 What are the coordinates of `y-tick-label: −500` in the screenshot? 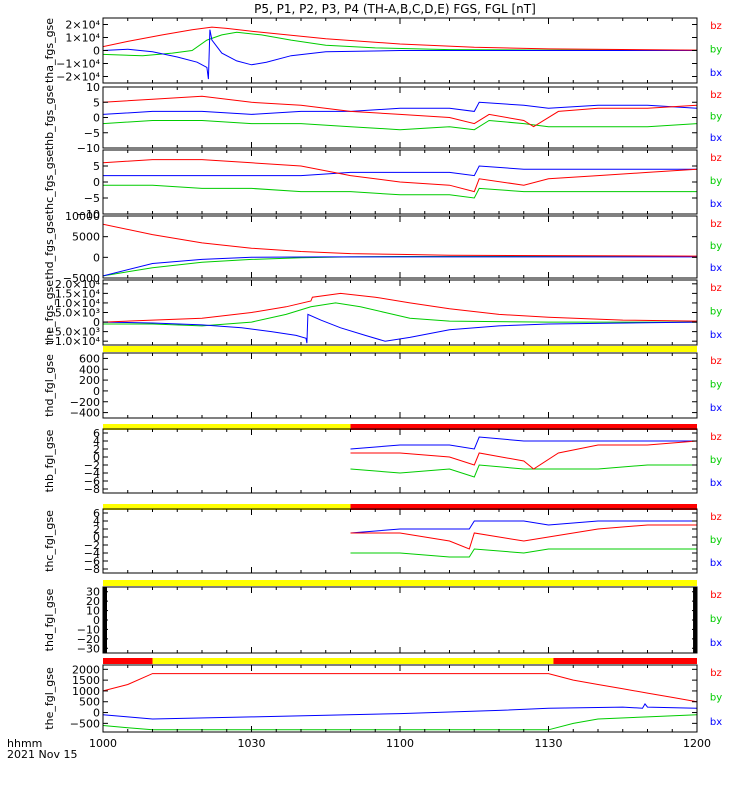 It's located at (85, 723).